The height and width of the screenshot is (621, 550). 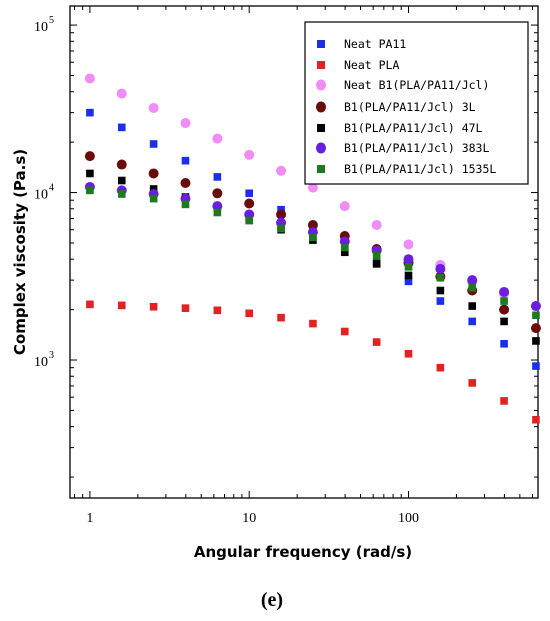 I want to click on legend-label: B1(PLA/PA11/Jcl) 383L, so click(x=416, y=148).